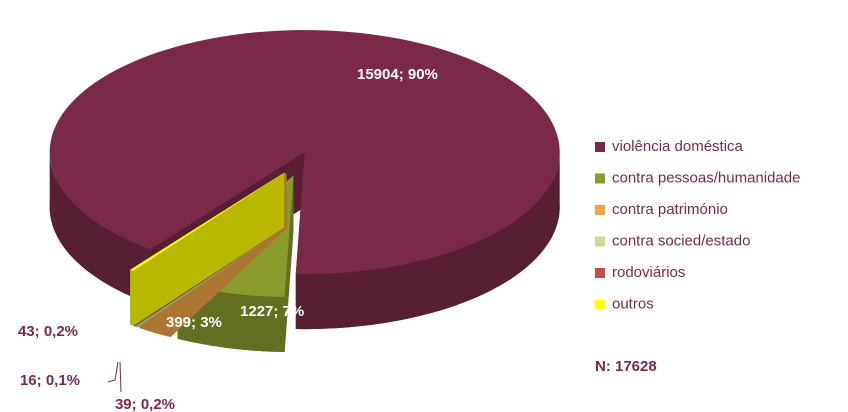  I want to click on data-label: 1227; 7%, so click(272, 311).